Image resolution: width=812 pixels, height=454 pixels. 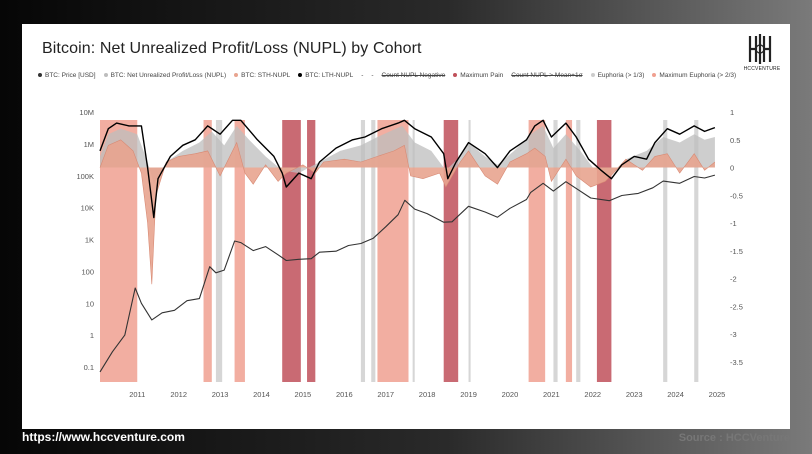 I want to click on x-tick-label: 2024, so click(x=675, y=394).